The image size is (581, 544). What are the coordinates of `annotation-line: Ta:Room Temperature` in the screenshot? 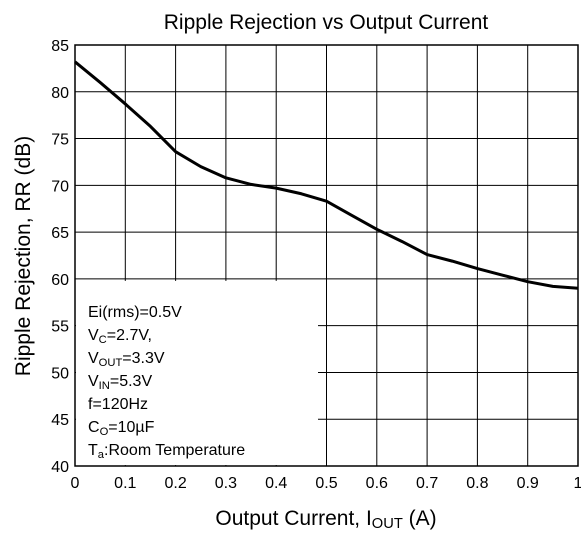 It's located at (166, 451).